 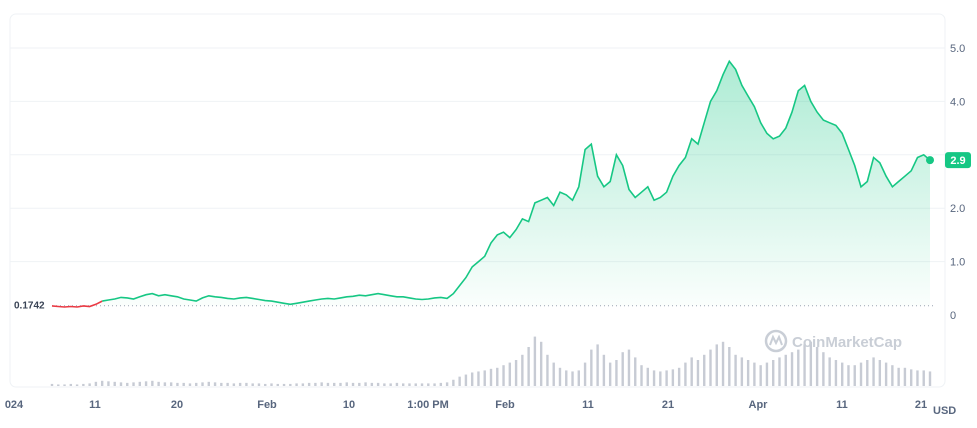 What do you see at coordinates (957, 209) in the screenshot?
I see `y-tick-label-2: 2.0` at bounding box center [957, 209].